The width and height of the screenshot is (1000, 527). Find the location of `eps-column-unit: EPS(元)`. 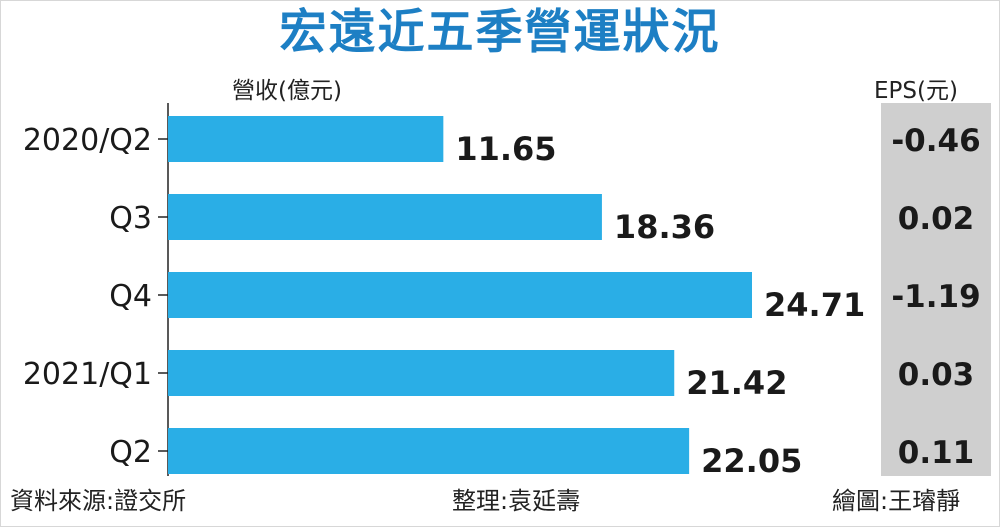

eps-column-unit: EPS(元) is located at coordinates (916, 91).